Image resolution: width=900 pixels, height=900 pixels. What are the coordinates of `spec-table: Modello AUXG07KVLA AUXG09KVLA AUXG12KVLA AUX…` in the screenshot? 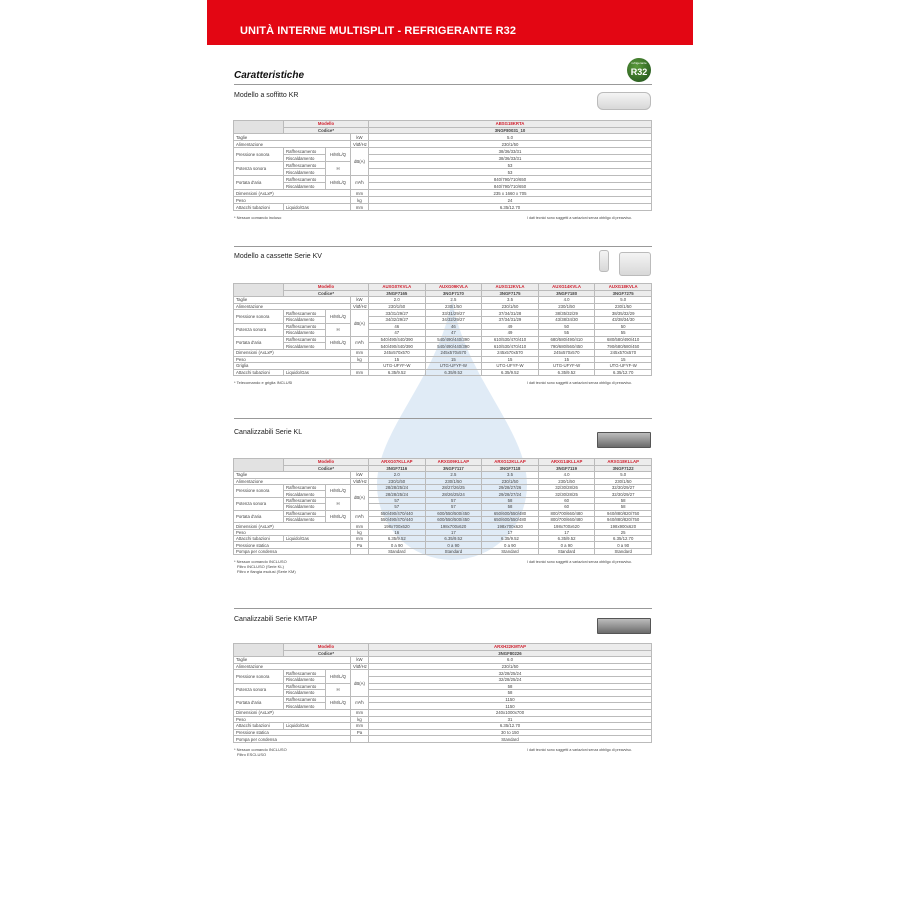 It's located at (442, 329).